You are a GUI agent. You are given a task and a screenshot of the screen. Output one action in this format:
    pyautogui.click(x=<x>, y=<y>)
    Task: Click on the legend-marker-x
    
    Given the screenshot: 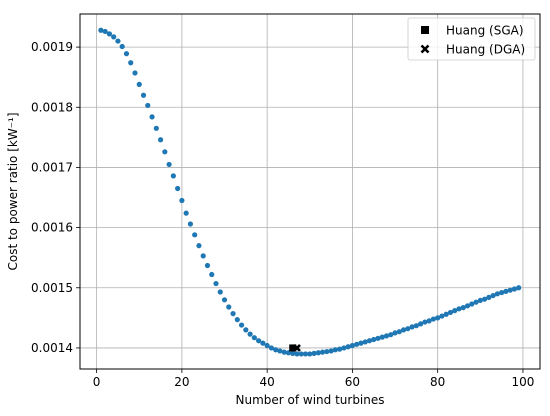 What is the action you would take?
    pyautogui.click(x=425, y=49)
    